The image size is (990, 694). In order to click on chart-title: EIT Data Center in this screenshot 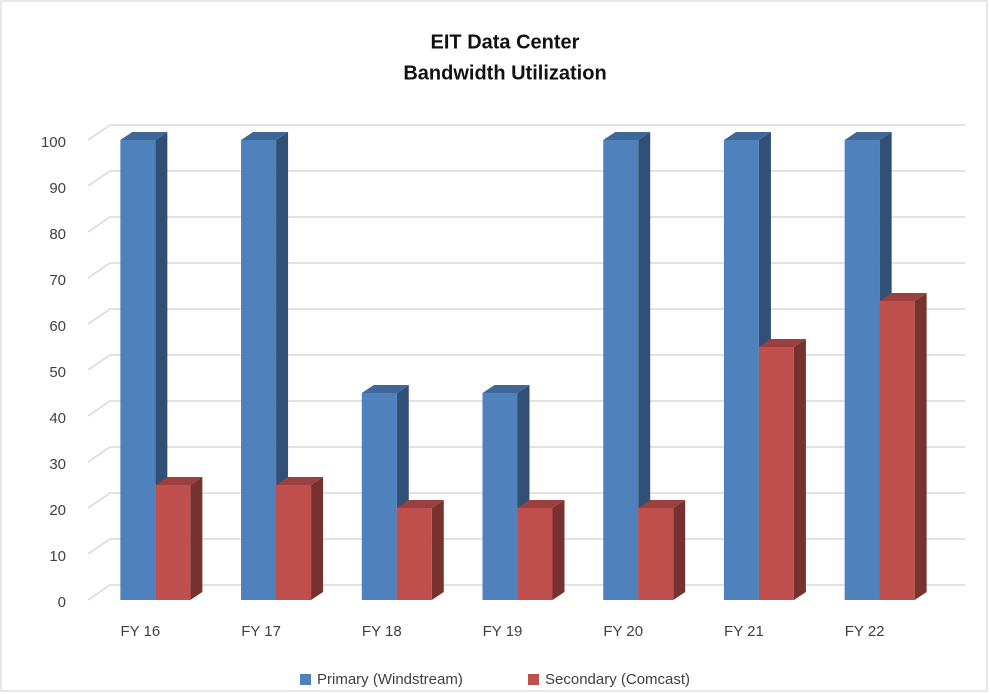, I will do `click(505, 42)`.